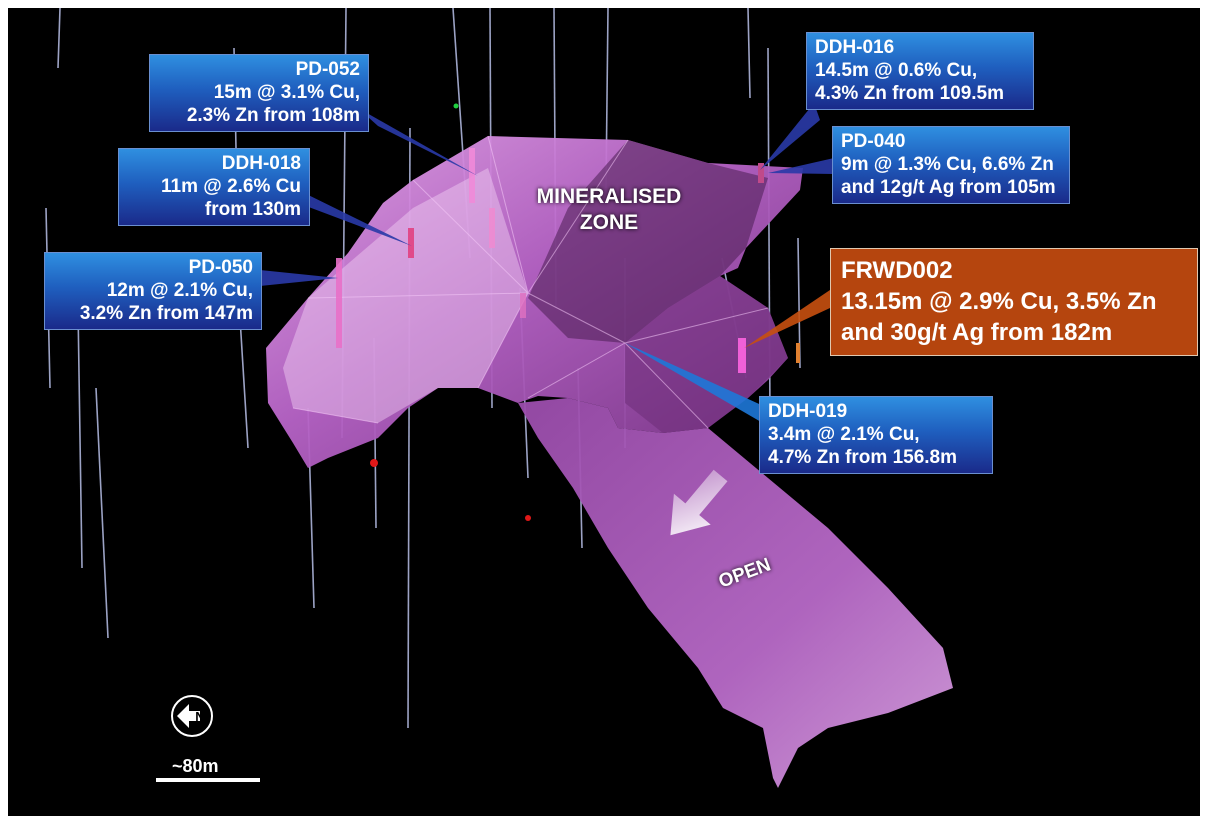 This screenshot has height=821, width=1206. What do you see at coordinates (948, 187) in the screenshot?
I see `callout-line: and 12g/t Ag from 105m` at bounding box center [948, 187].